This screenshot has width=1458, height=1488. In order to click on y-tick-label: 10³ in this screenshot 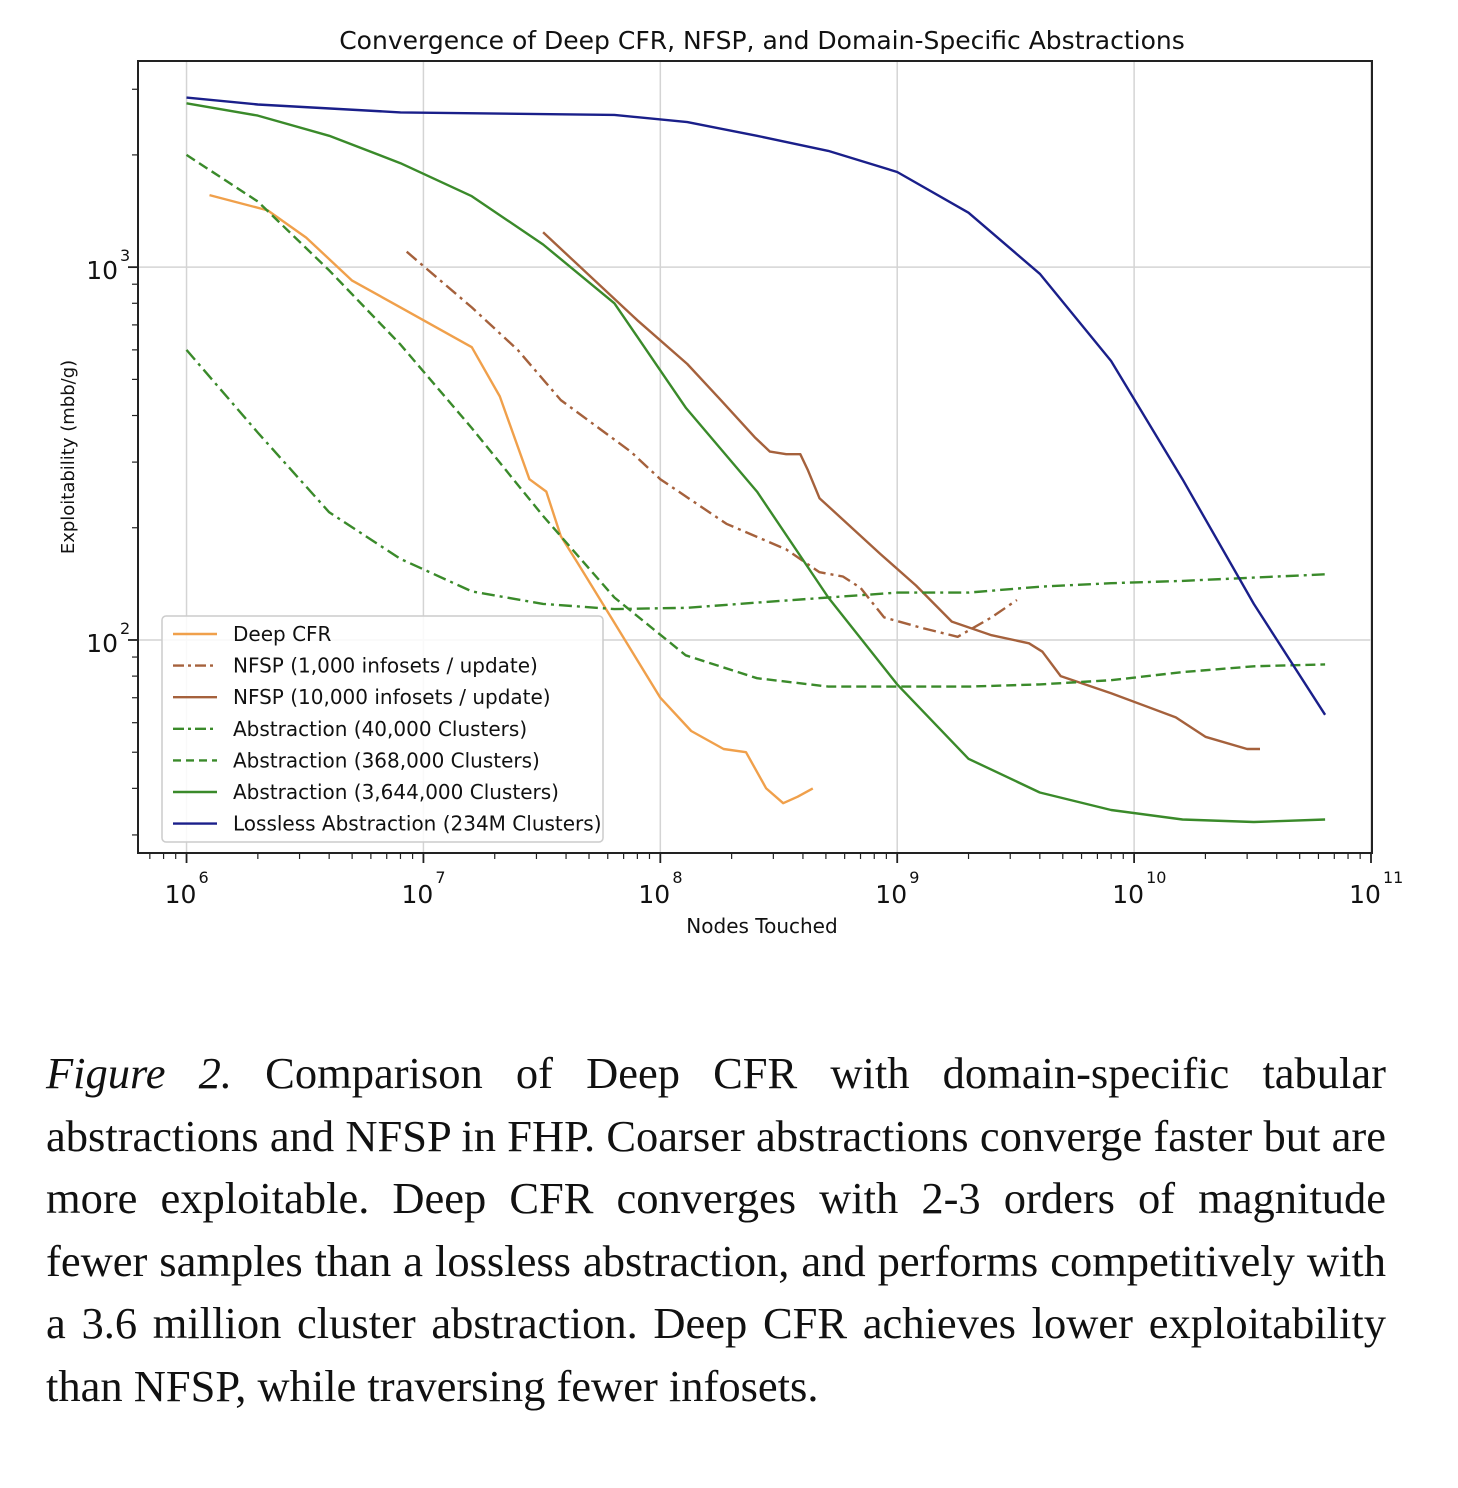, I will do `click(108, 265)`.